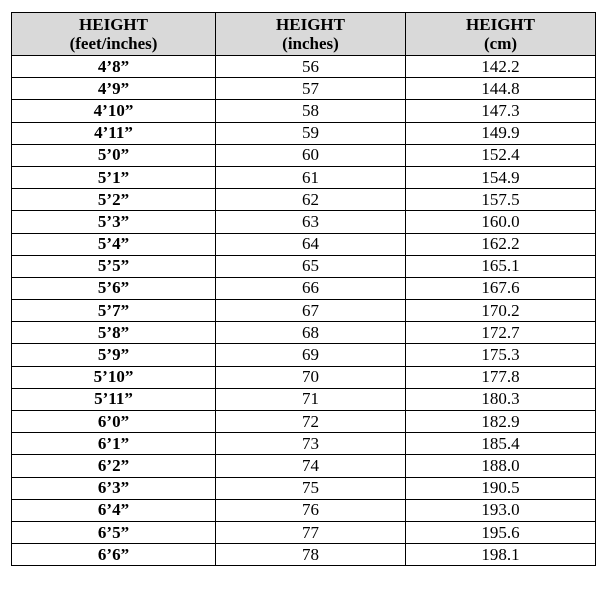 Image resolution: width=606 pixels, height=604 pixels. Describe the element at coordinates (500, 111) in the screenshot. I see `cell-cm: 147.3` at that location.